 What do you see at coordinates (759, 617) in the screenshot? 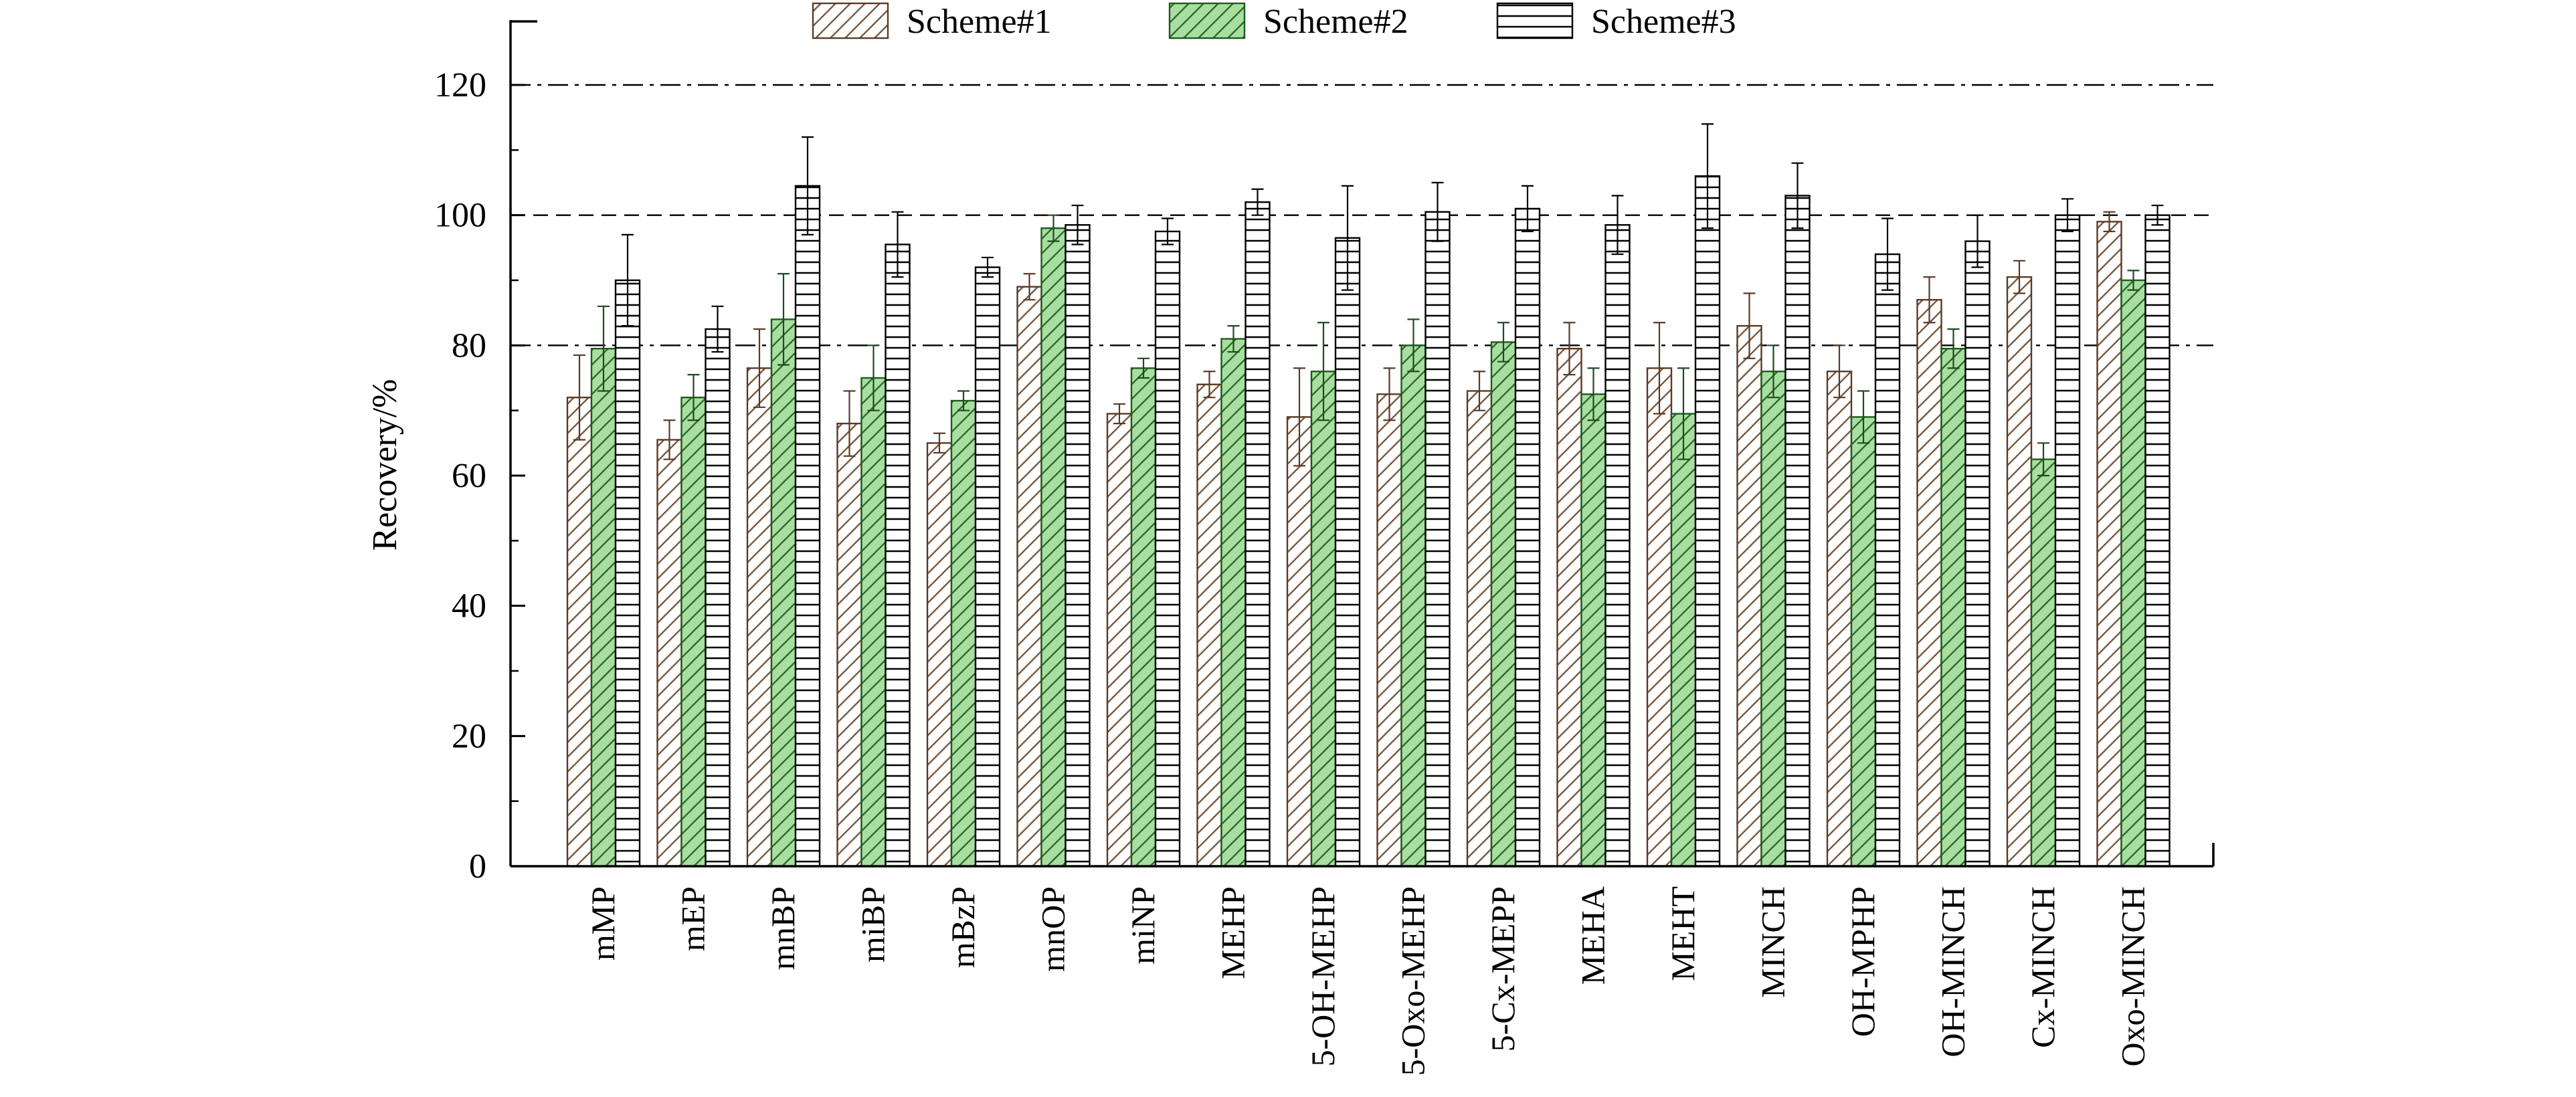
I see `bar-scheme-1-mnbp` at bounding box center [759, 617].